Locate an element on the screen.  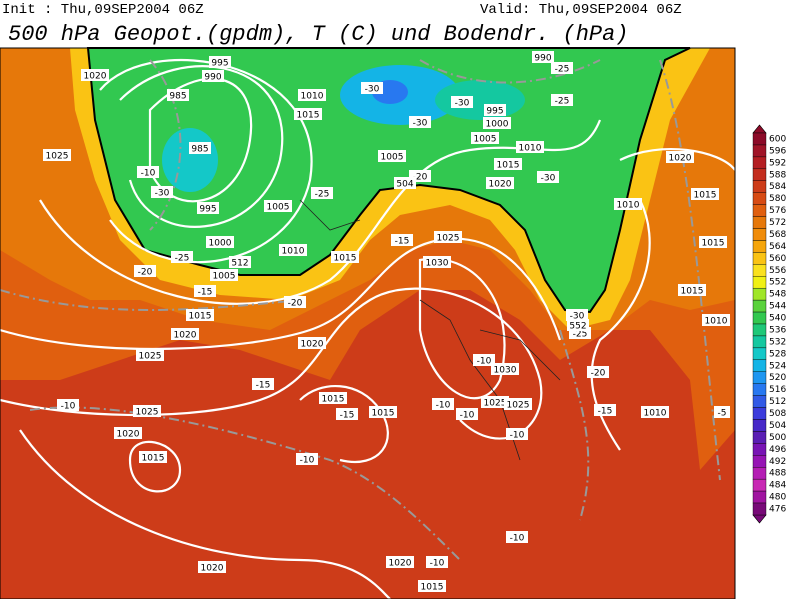
contour-label: 985 is located at coordinates (199, 150).